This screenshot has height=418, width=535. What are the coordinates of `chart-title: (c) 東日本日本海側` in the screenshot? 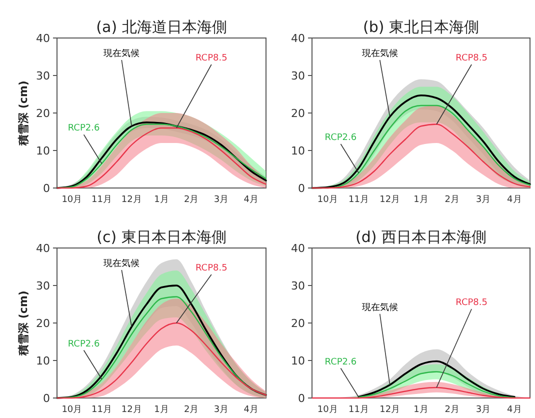 It's located at (161, 237).